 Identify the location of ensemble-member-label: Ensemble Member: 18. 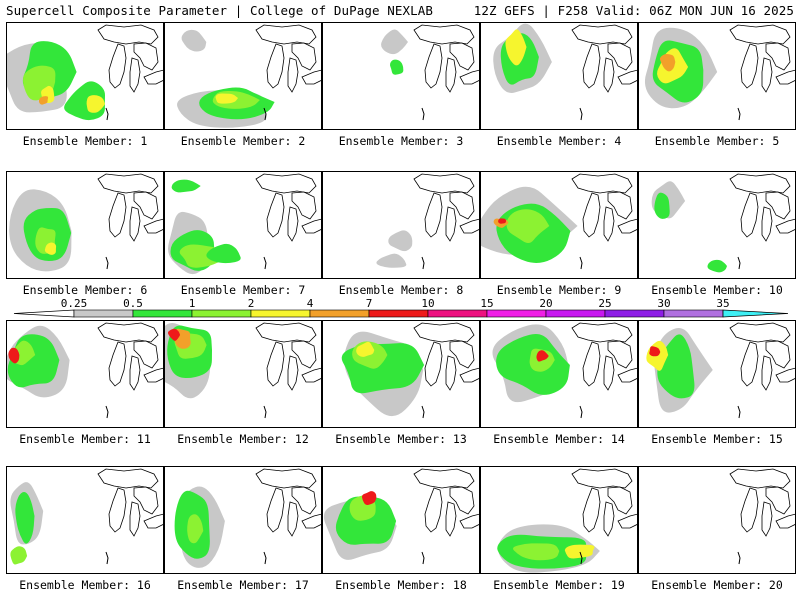
(401, 585).